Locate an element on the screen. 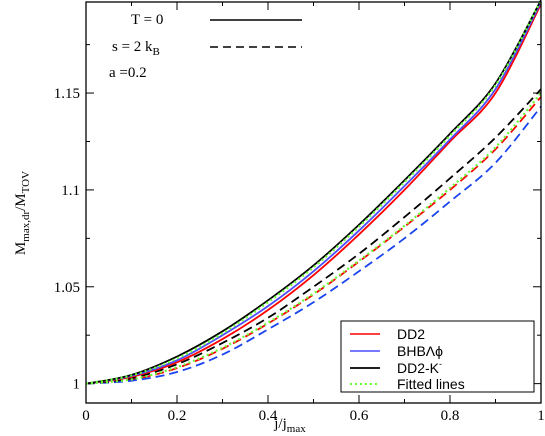 The height and width of the screenshot is (436, 545). x-label-sub: max is located at coordinates (296, 429).